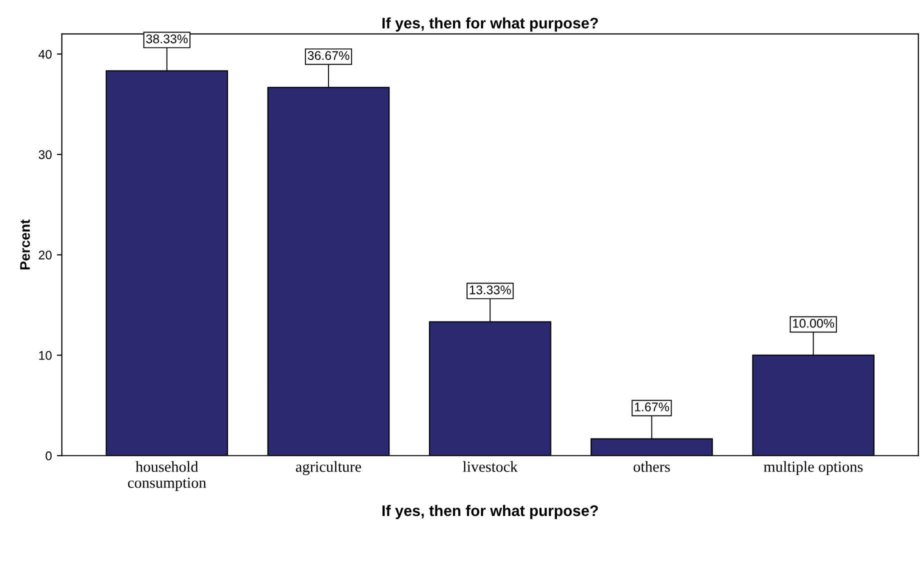 This screenshot has height=566, width=923. What do you see at coordinates (652, 407) in the screenshot?
I see `data-label: 1.67%` at bounding box center [652, 407].